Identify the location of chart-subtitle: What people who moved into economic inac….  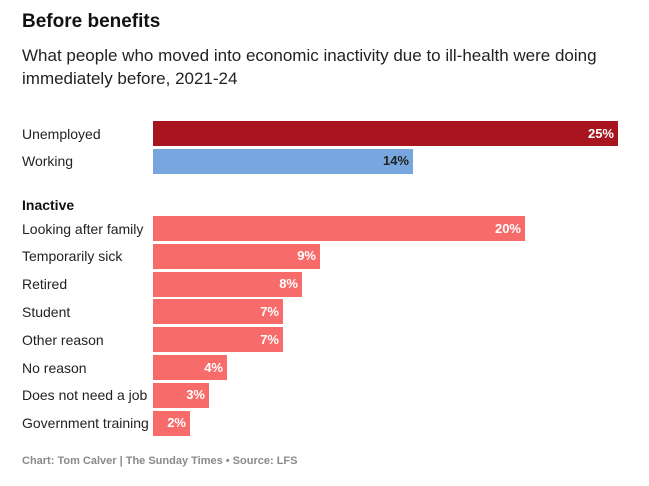
(309, 67).